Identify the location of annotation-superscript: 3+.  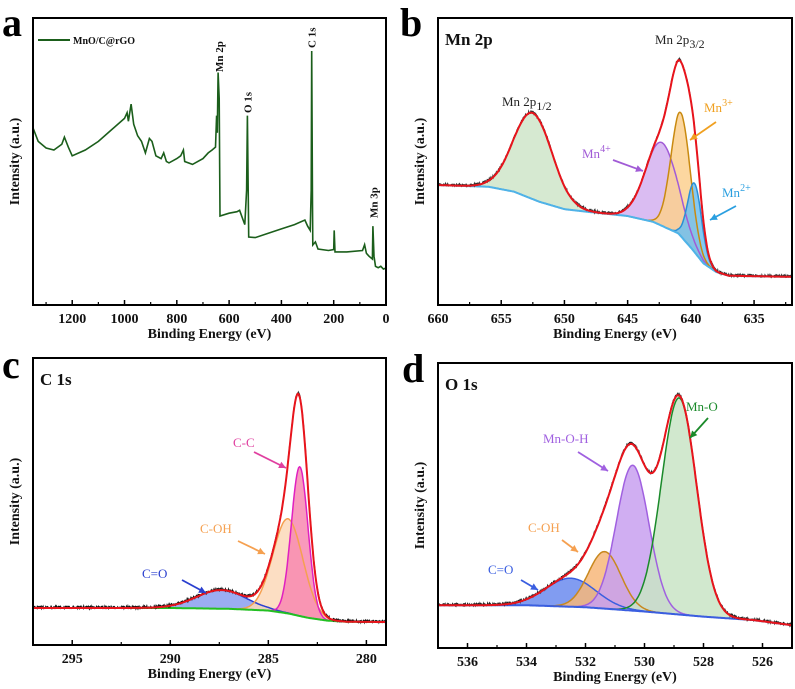
(727, 103).